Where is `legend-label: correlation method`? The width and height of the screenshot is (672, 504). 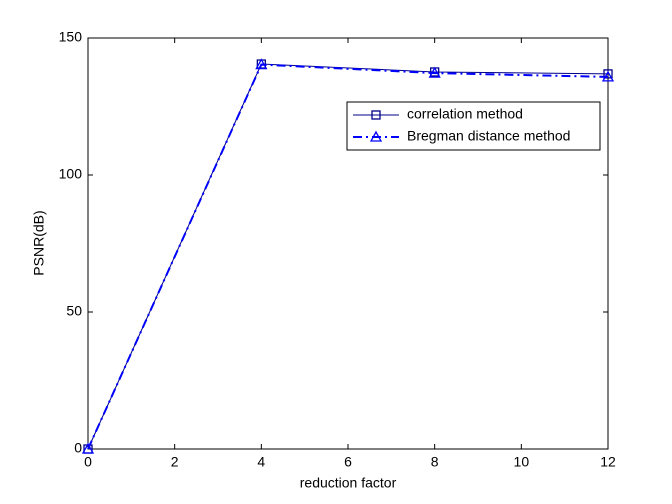
legend-label: correlation method is located at coordinates (465, 114).